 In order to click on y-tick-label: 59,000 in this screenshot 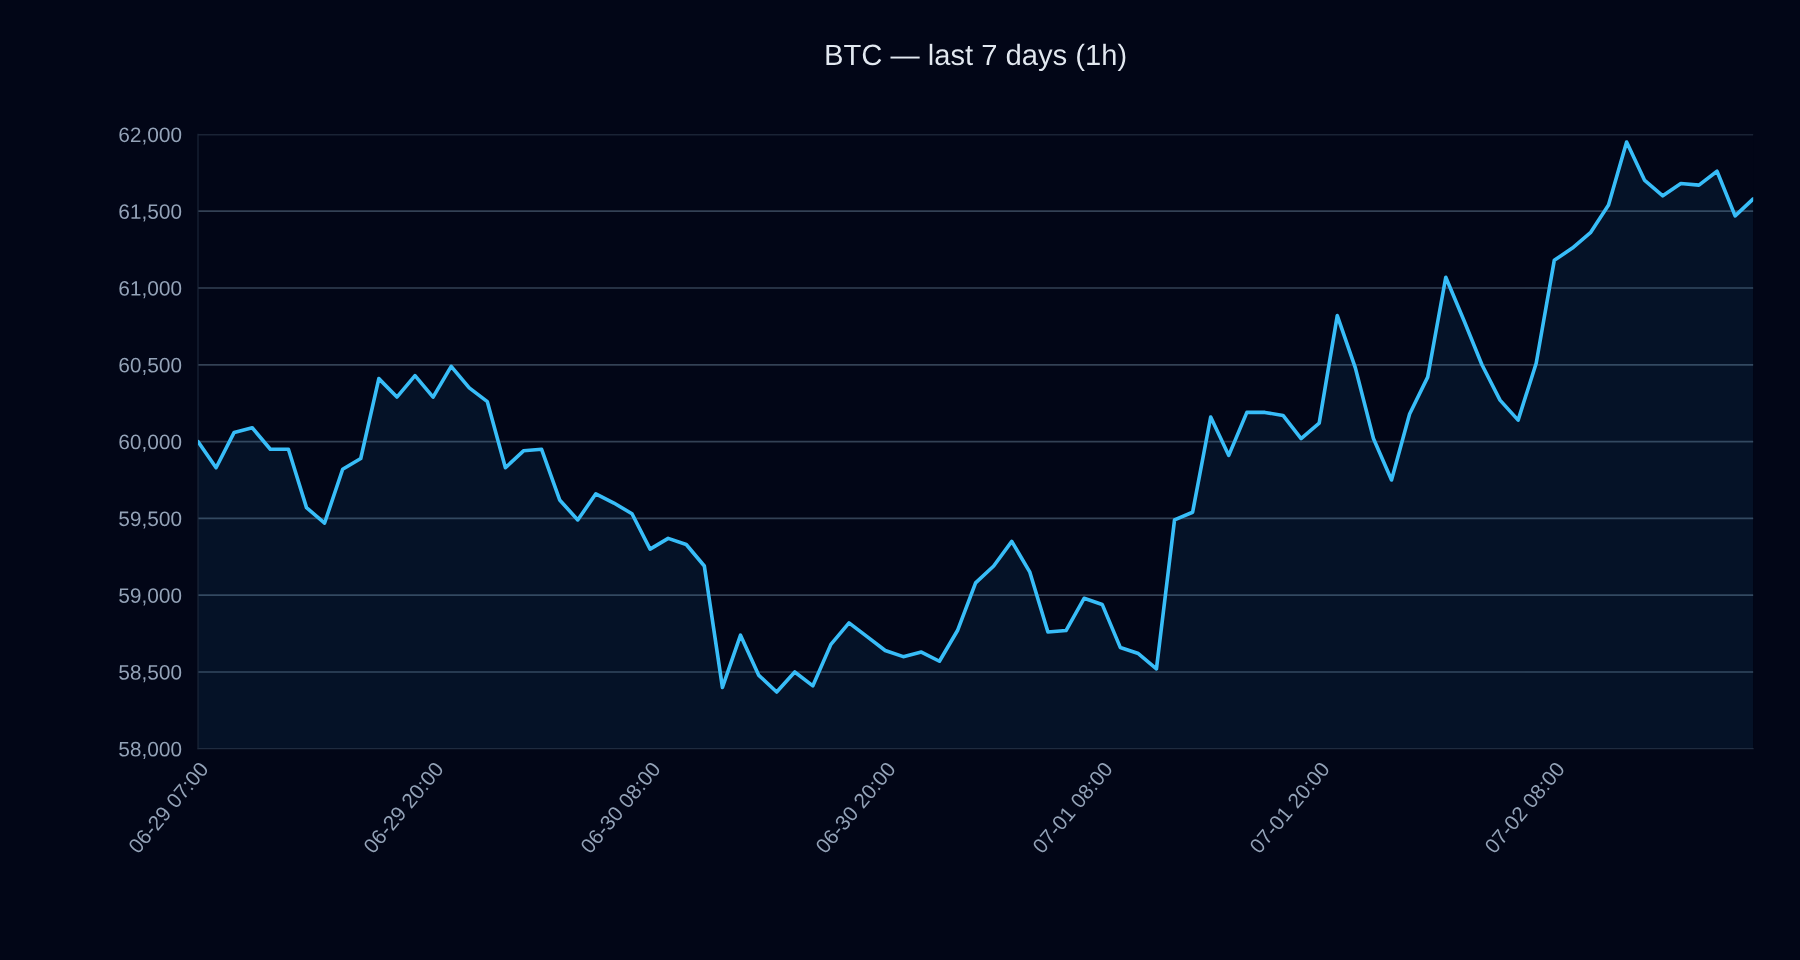, I will do `click(150, 597)`.